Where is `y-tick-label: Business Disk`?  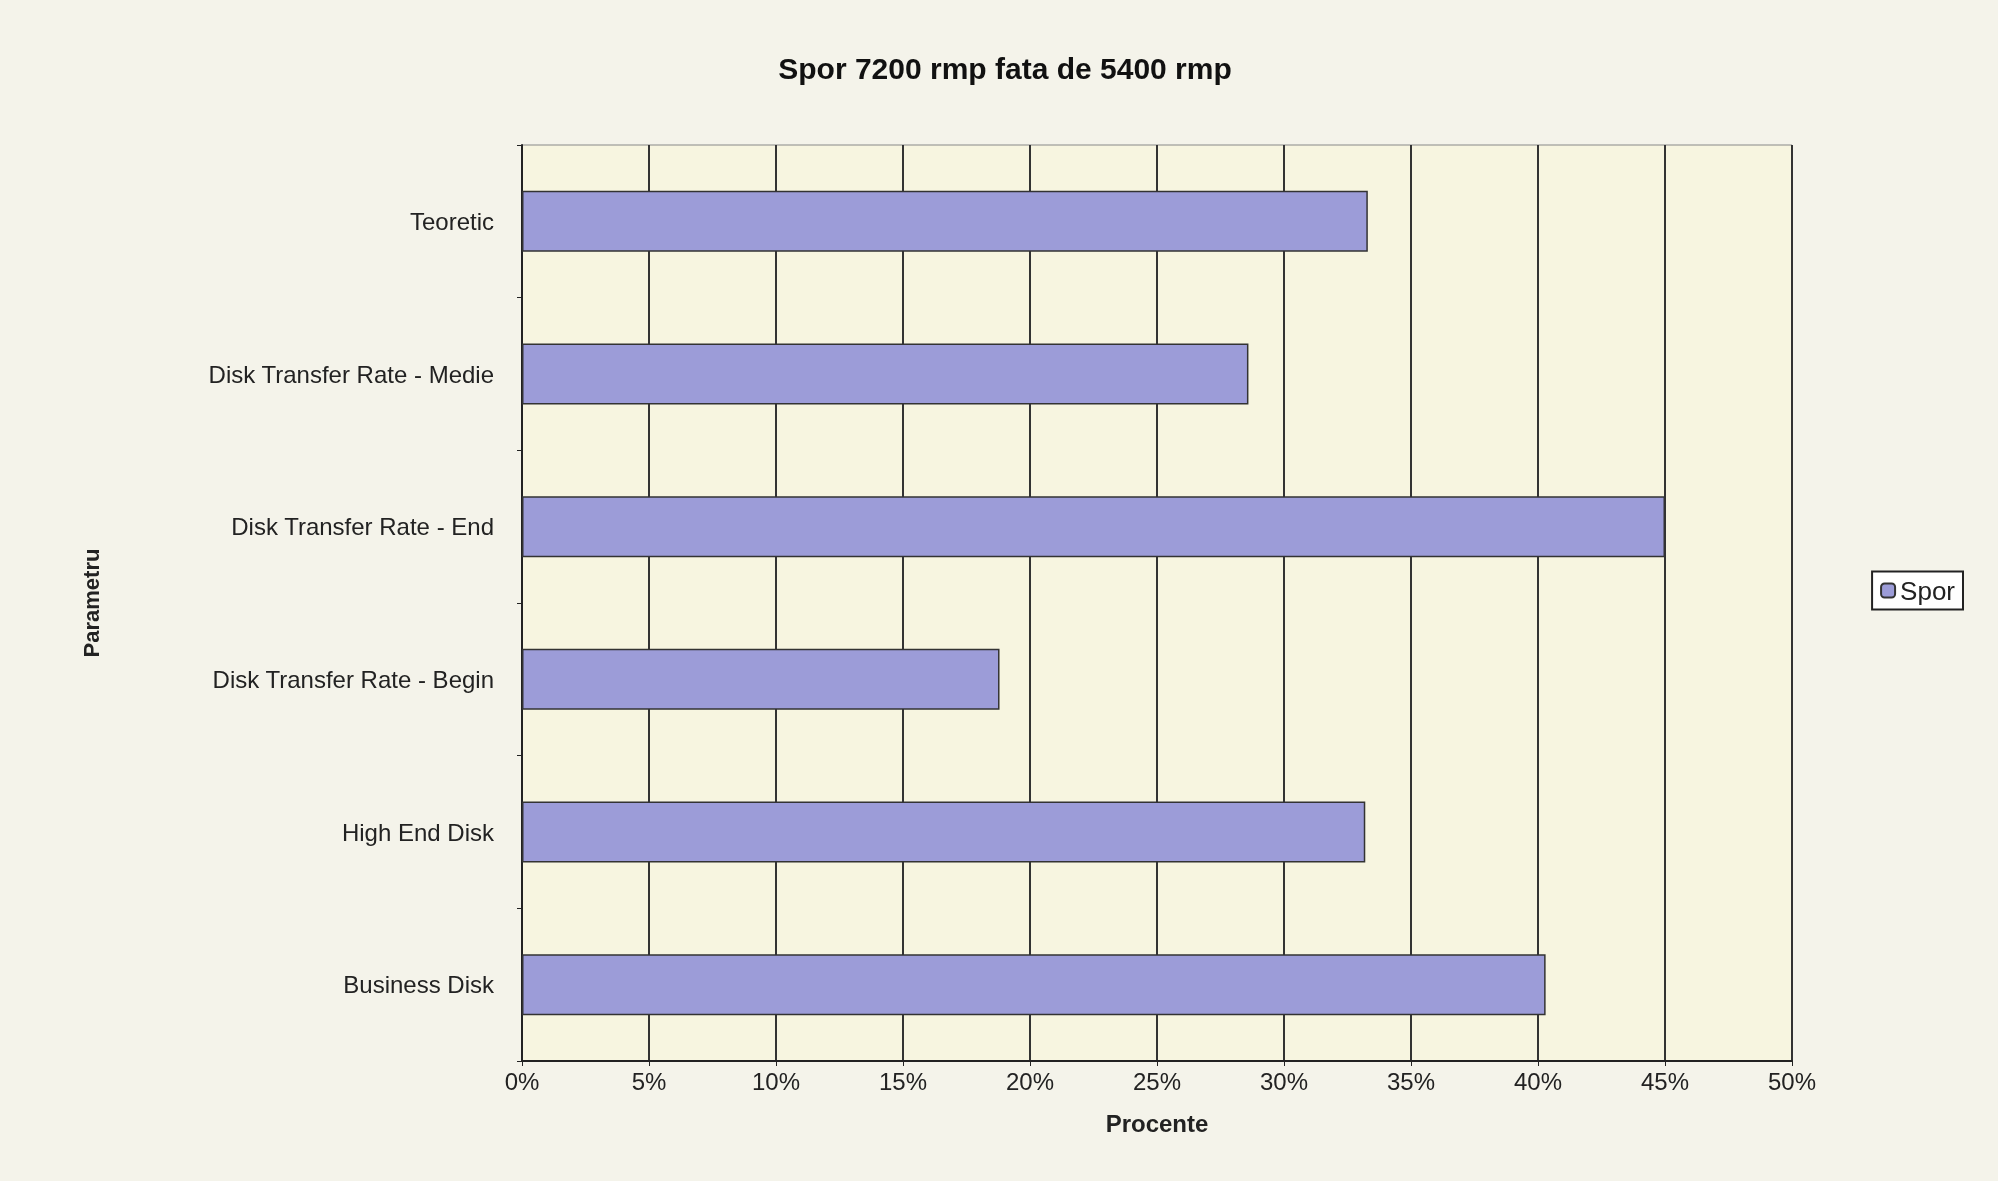
y-tick-label: Business Disk is located at coordinates (419, 985).